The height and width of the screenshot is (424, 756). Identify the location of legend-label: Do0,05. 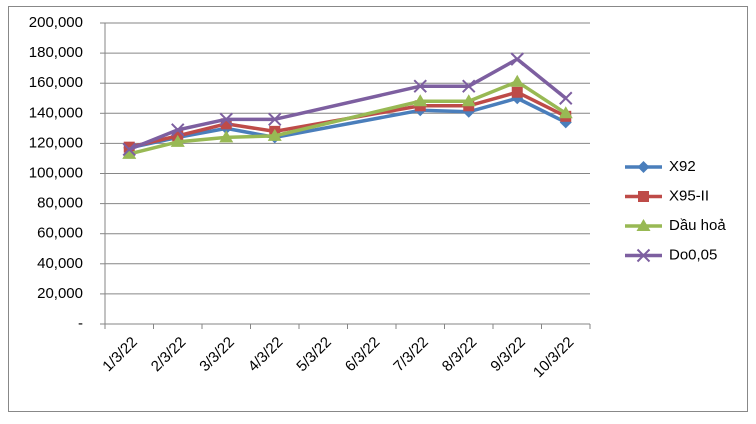
(693, 254).